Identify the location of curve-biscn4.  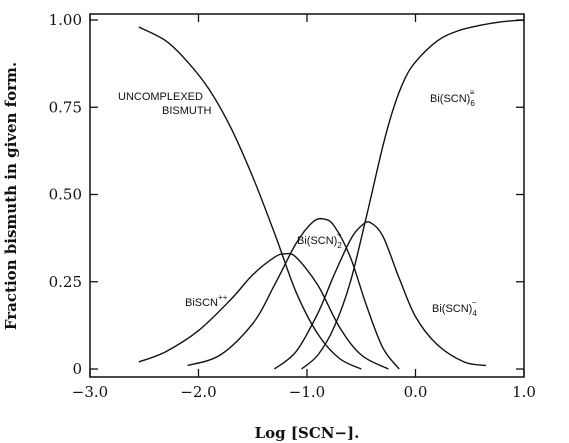
(380, 295).